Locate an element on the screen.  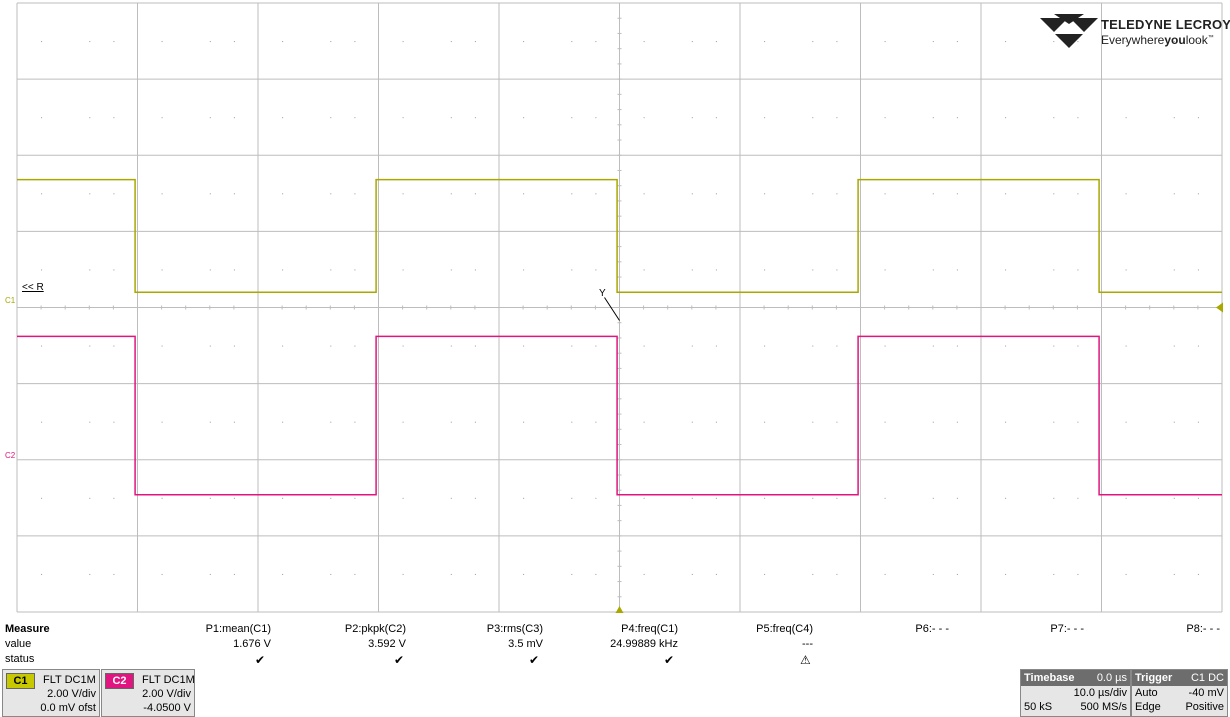
param-p2-name: P2:pkpk(C2) is located at coordinates (375, 629).